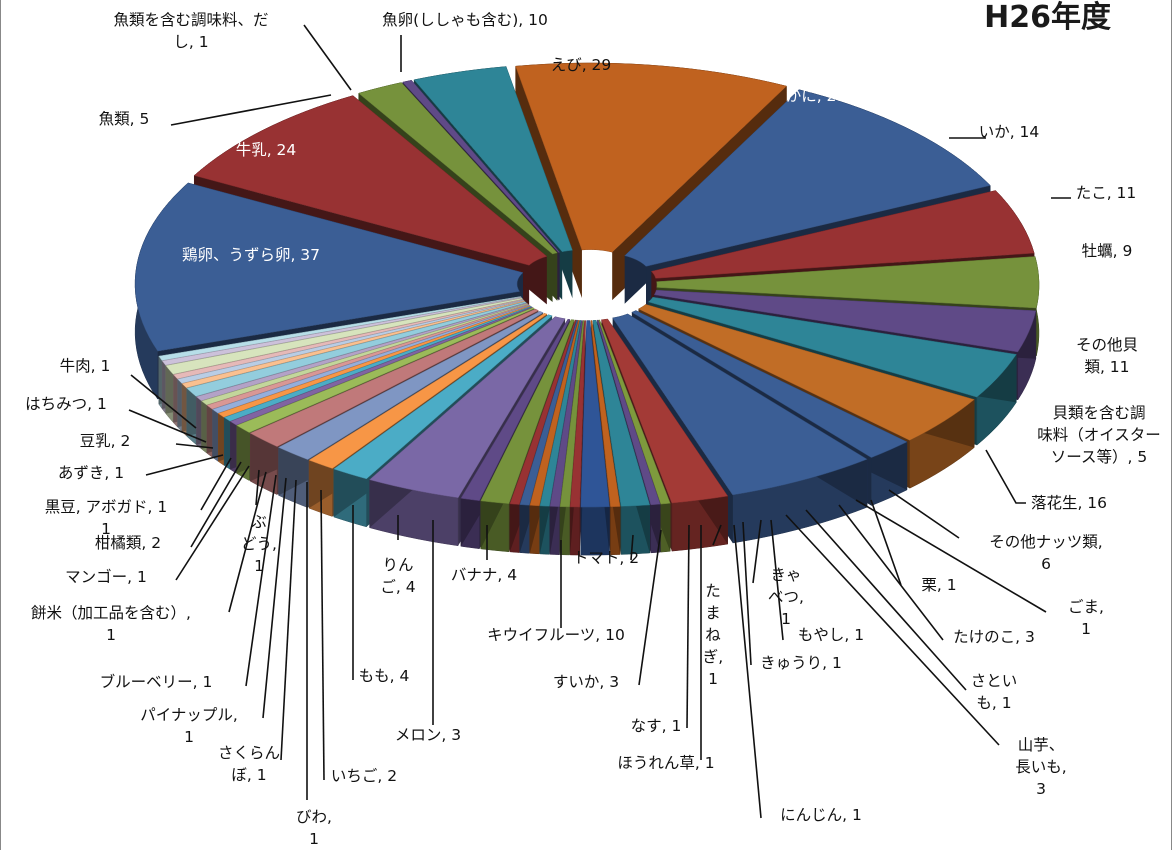 This screenshot has width=1172, height=850. I want to click on data-label: 牡蠣, 9, so click(1107, 251).